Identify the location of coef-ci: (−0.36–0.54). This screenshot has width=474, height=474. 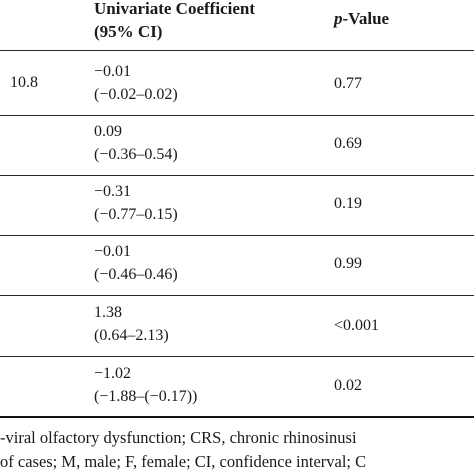
(136, 154).